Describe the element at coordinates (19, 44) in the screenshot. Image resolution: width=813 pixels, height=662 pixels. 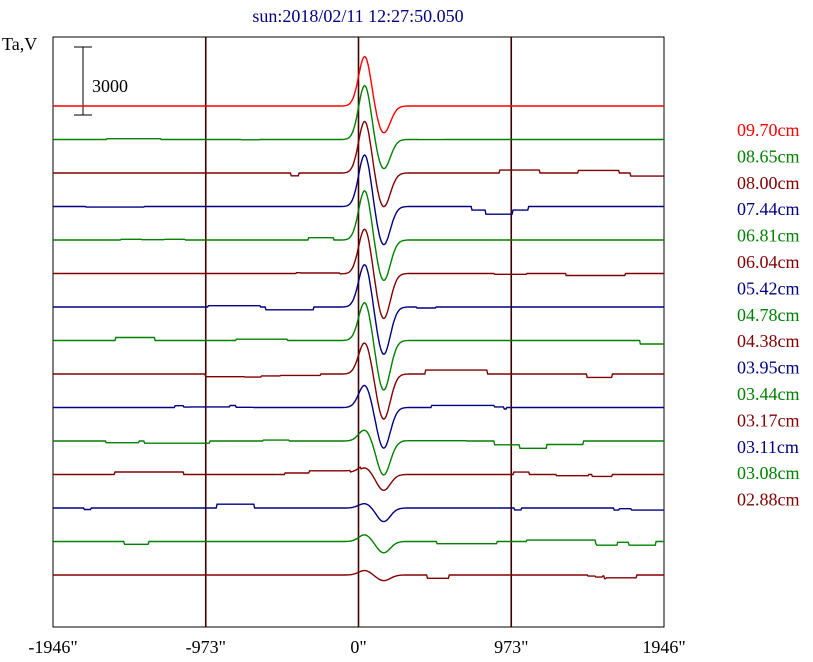
I see `y-axis-label: Ta,V` at that location.